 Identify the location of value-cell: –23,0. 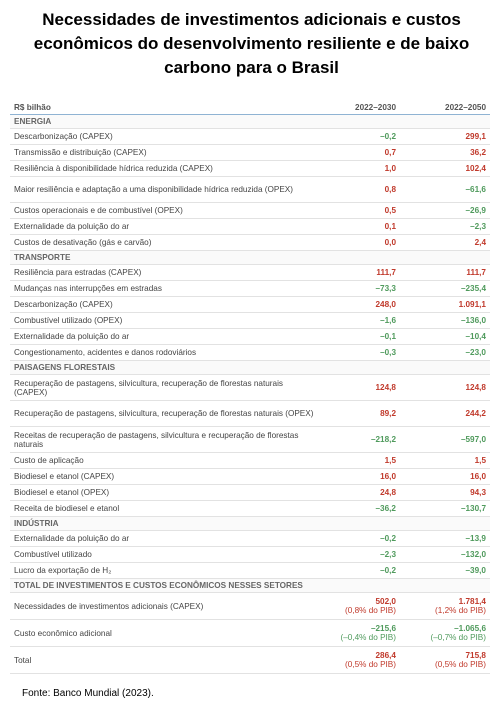
(445, 352).